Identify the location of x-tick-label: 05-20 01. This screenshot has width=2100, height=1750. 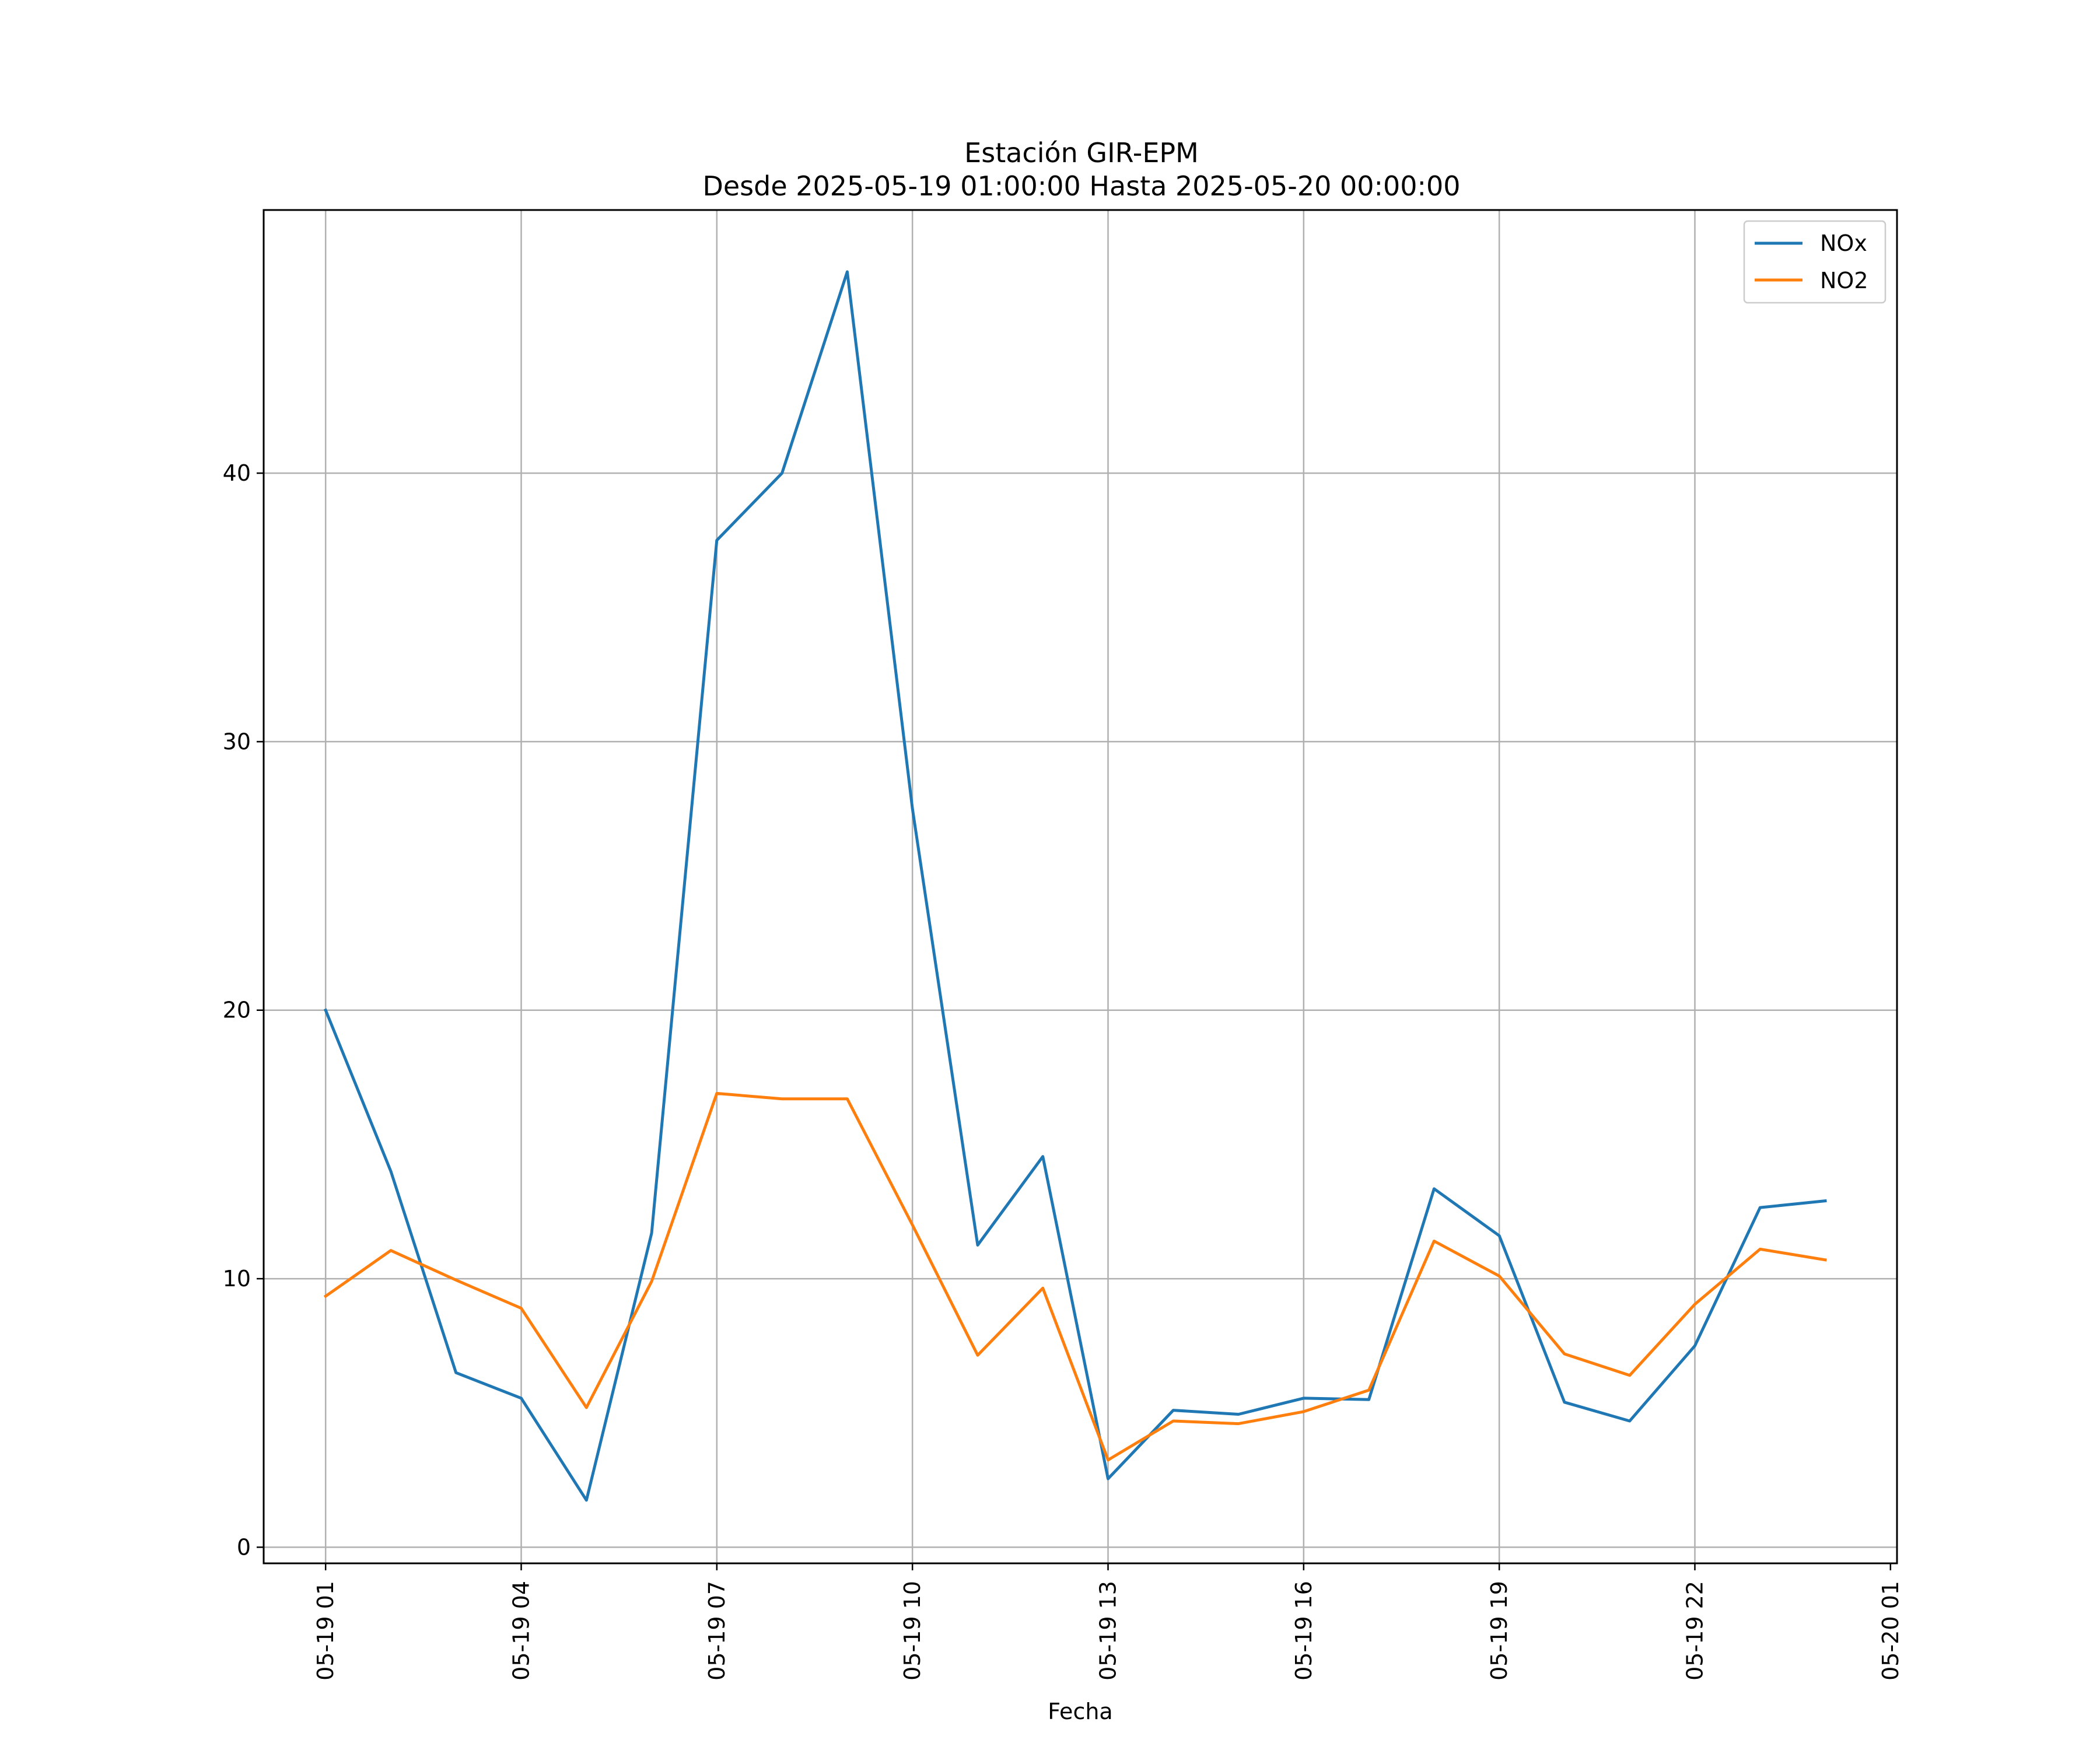
(1890, 1631).